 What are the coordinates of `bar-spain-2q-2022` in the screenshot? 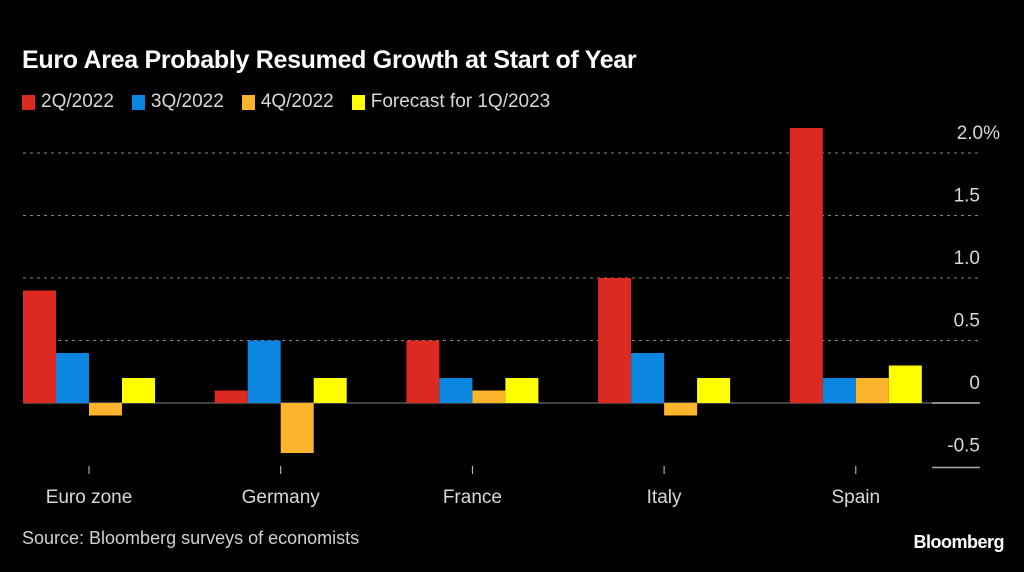 It's located at (806, 265).